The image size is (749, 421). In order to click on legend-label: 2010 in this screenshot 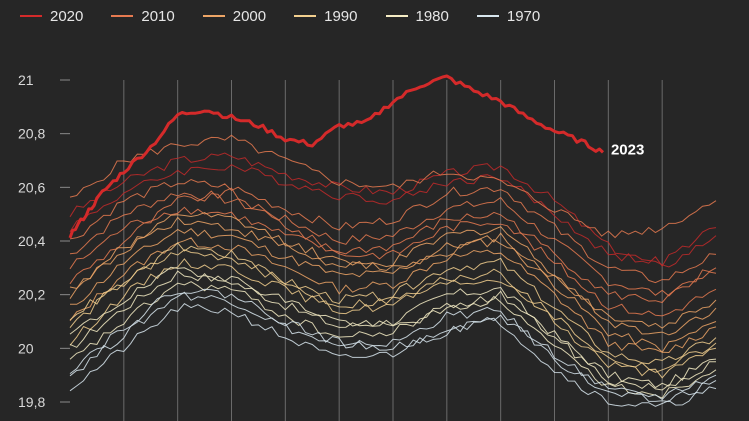, I will do `click(158, 16)`.